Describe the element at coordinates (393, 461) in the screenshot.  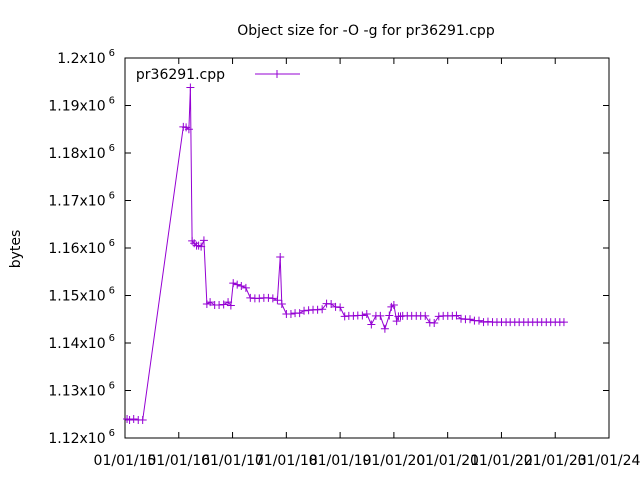
I see `x-tick-label: 01/01/20` at that location.